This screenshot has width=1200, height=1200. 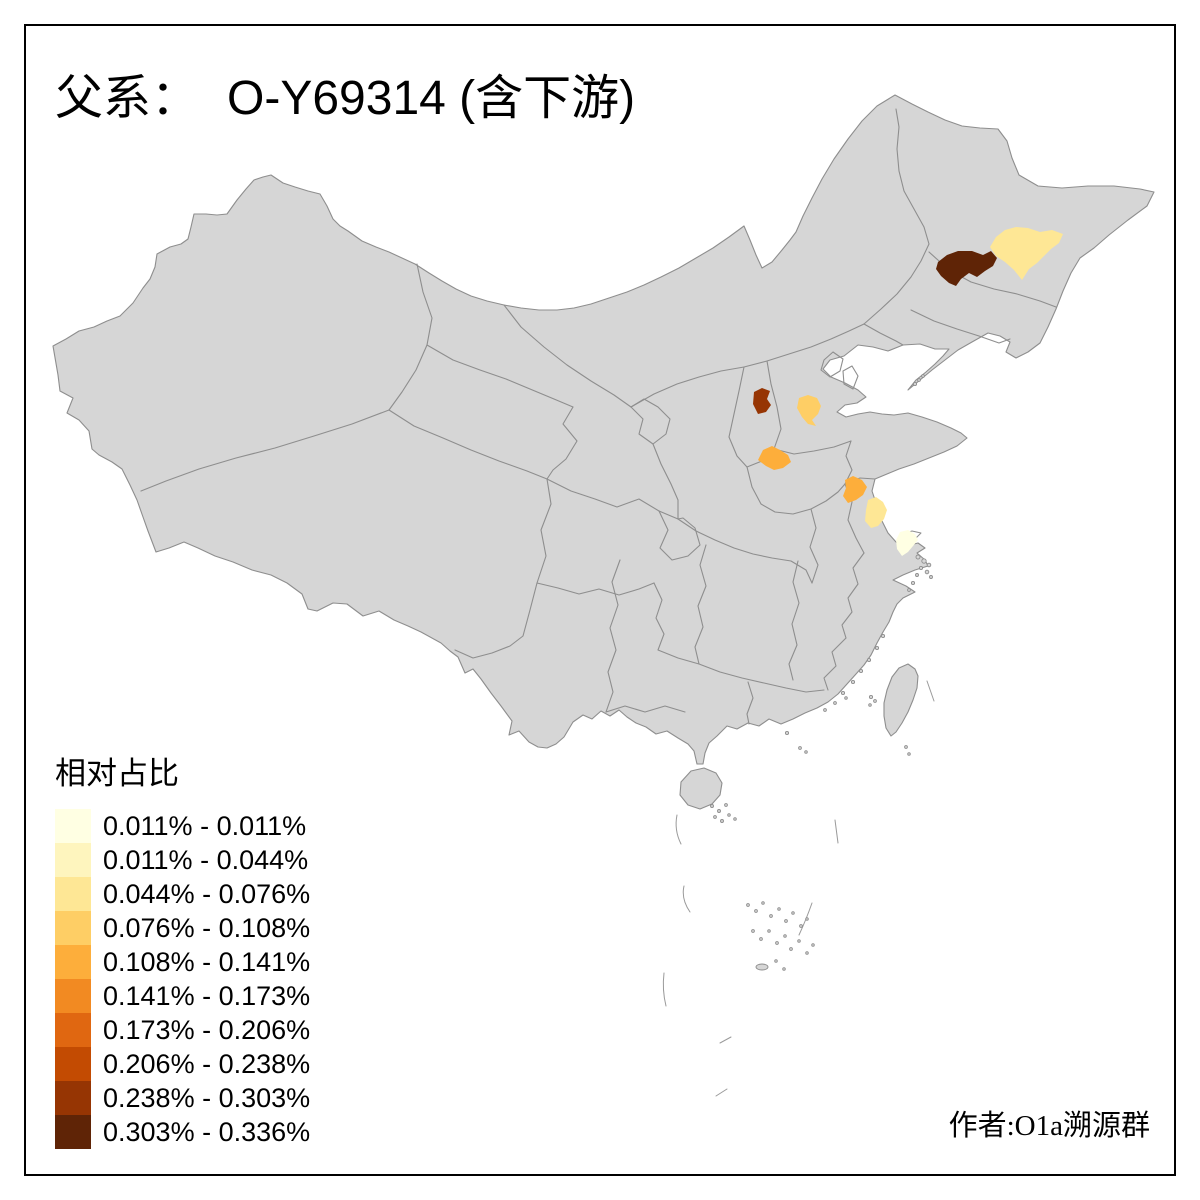 I want to click on highlighted-regions, so click(x=908, y=391).